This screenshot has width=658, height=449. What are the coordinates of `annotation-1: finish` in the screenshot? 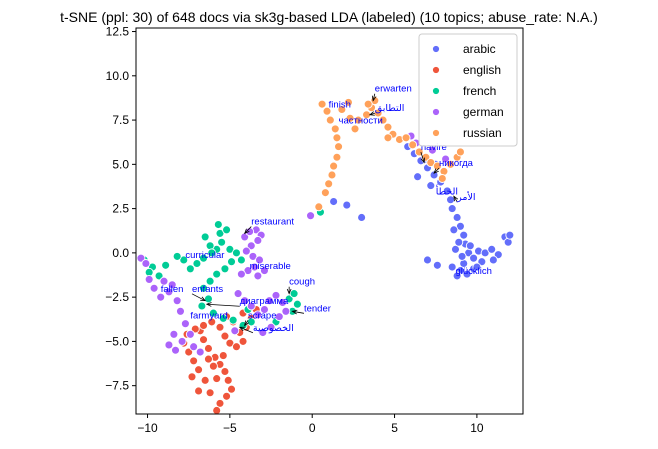 It's located at (340, 105).